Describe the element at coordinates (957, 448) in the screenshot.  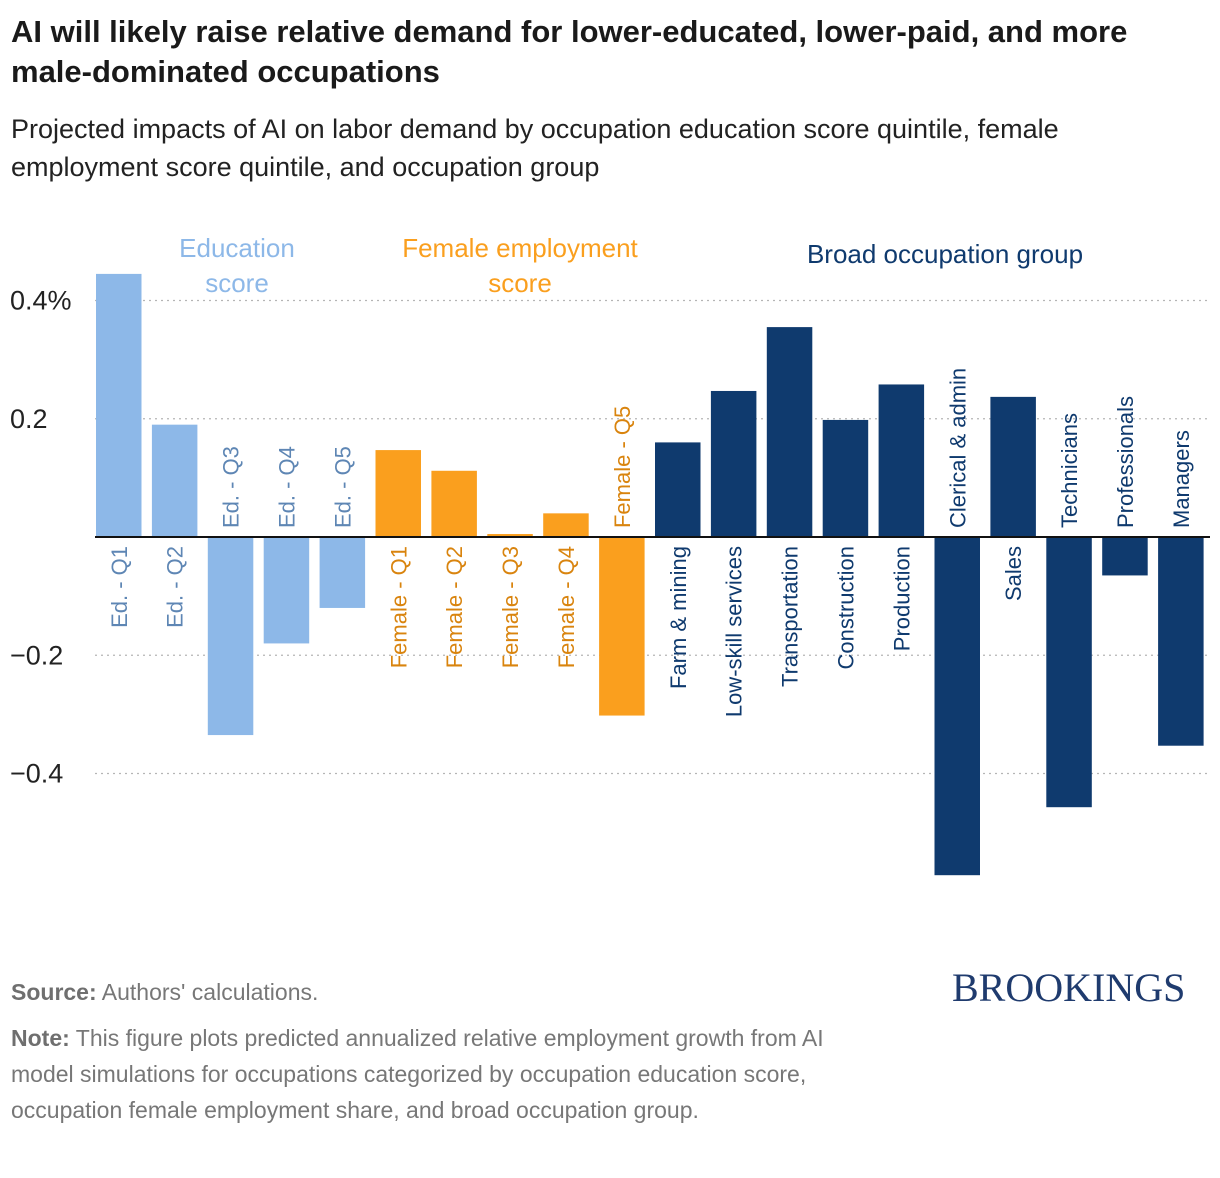
I see `bar-label: Clerical & admin` at that location.